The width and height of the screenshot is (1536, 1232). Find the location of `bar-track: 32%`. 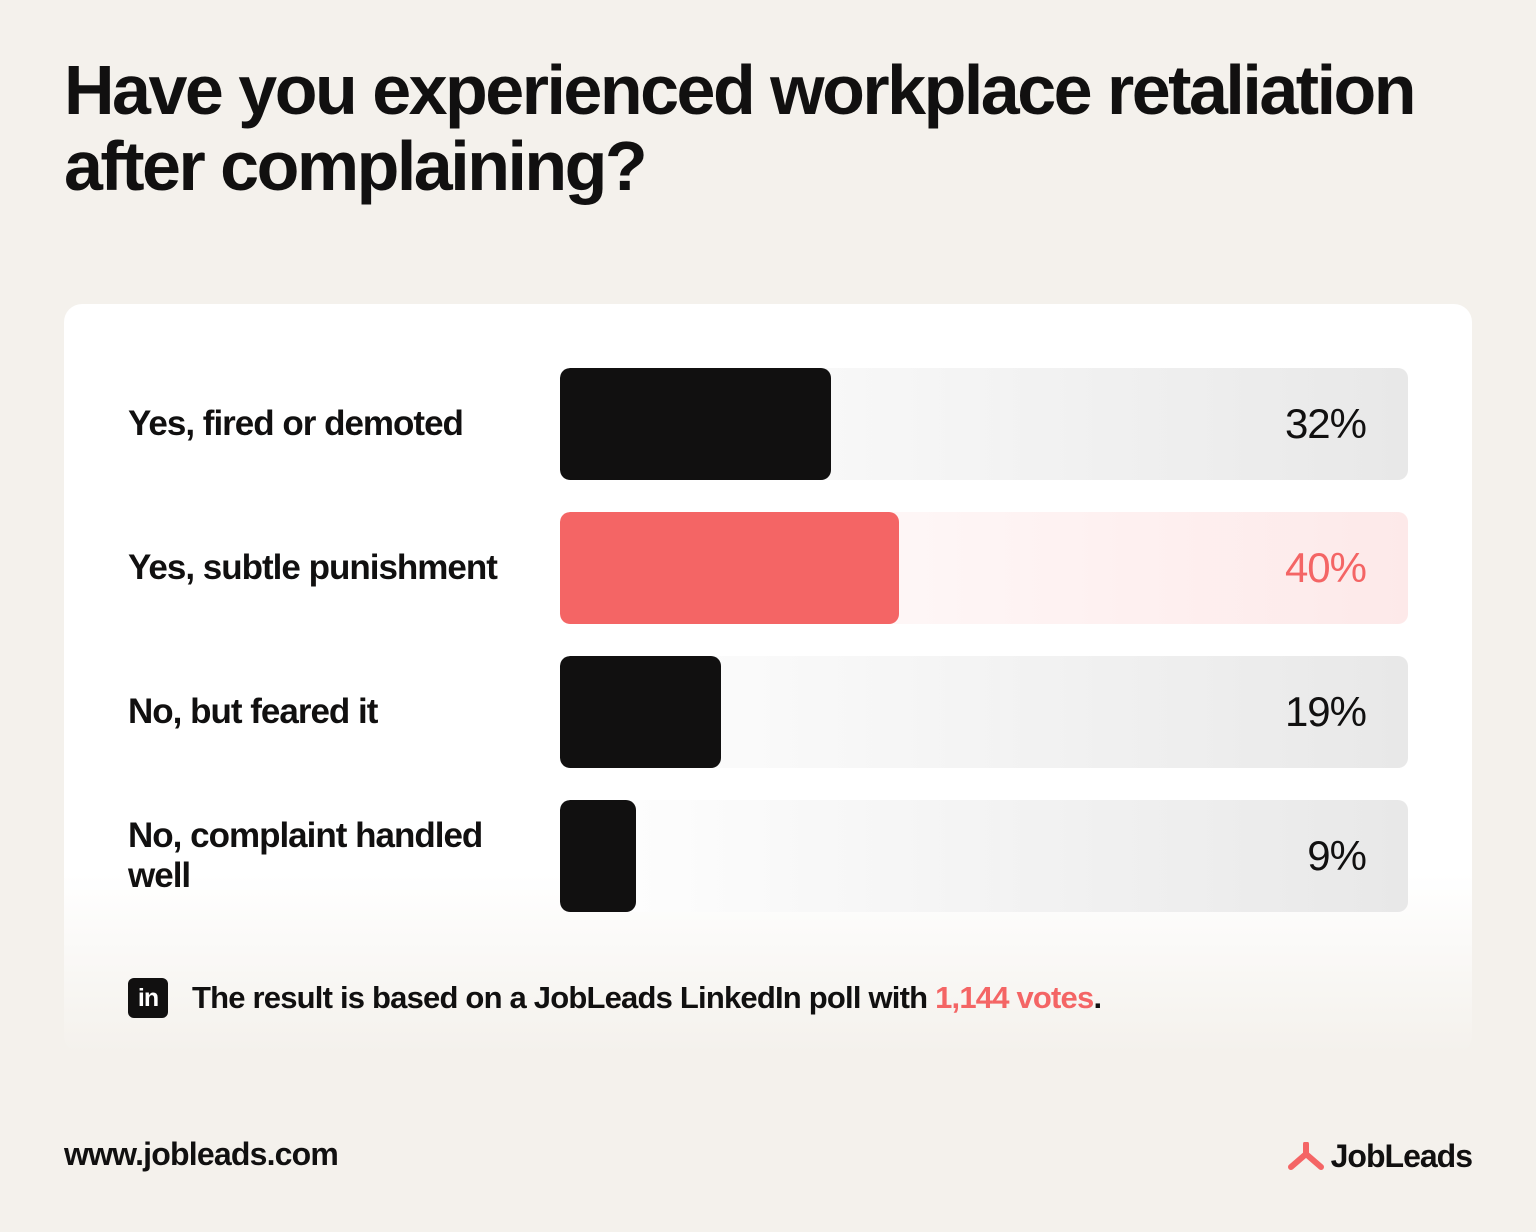

bar-track: 32% is located at coordinates (984, 424).